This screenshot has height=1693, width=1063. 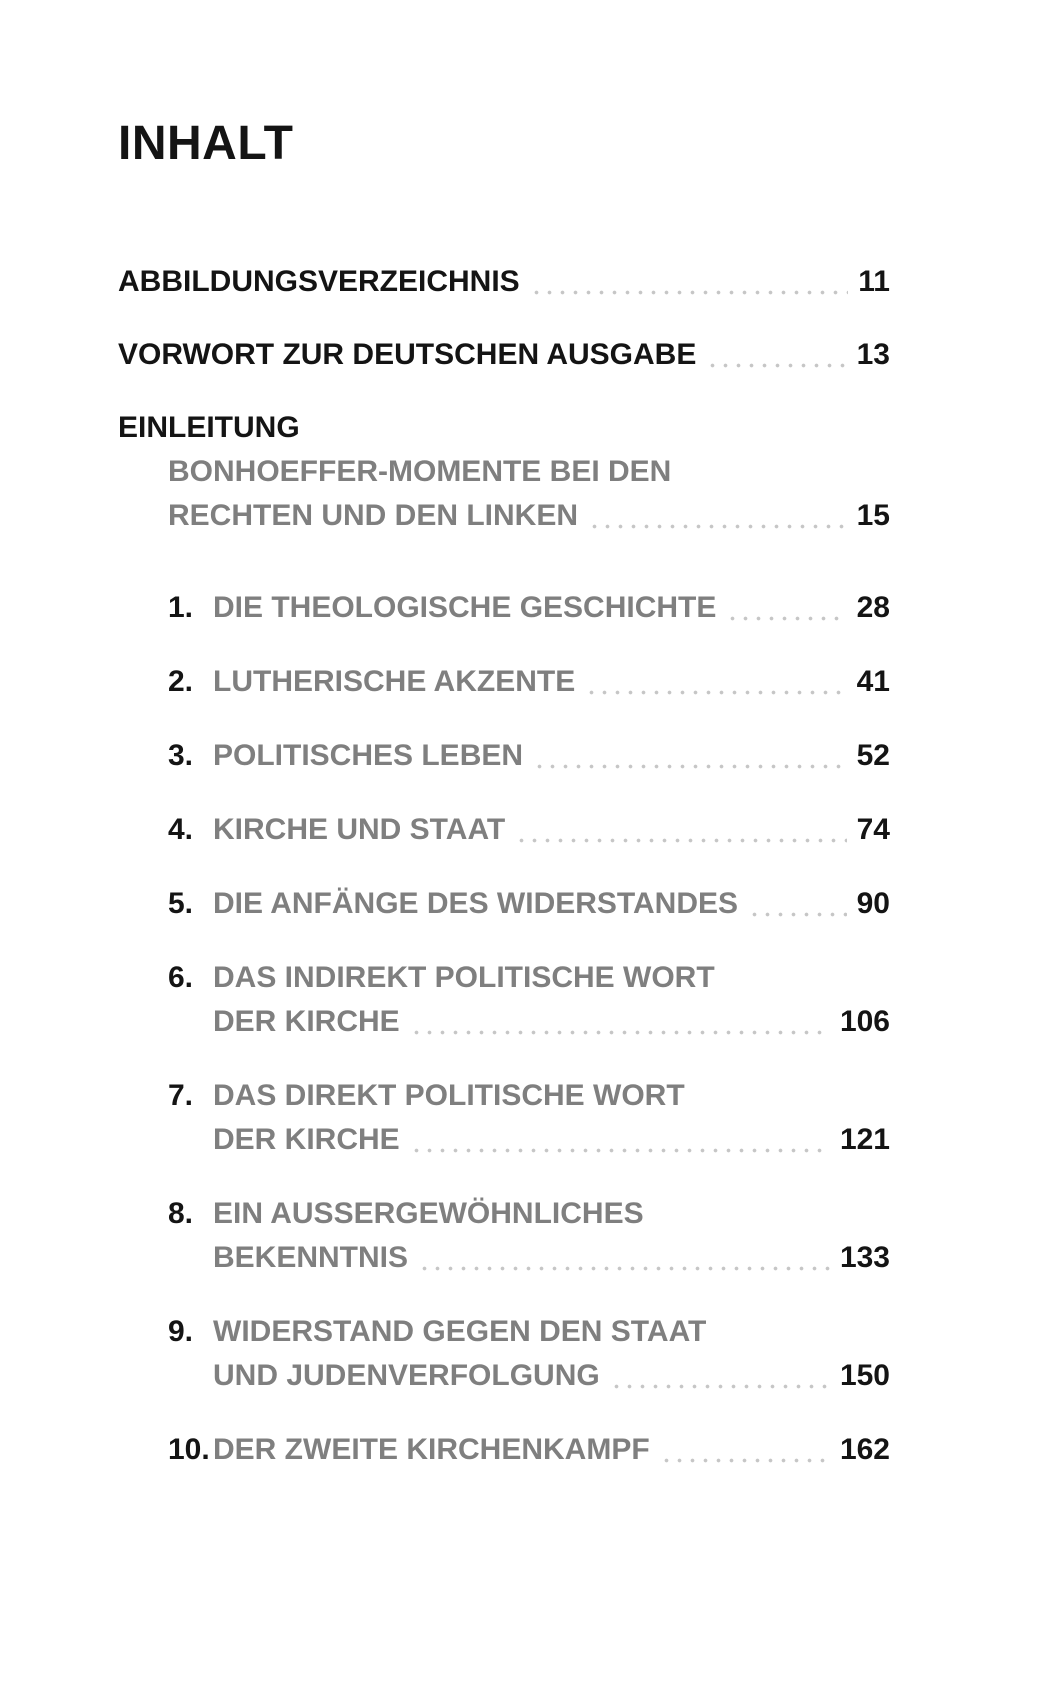 What do you see at coordinates (873, 607) in the screenshot?
I see `chapter-page-number: 28` at bounding box center [873, 607].